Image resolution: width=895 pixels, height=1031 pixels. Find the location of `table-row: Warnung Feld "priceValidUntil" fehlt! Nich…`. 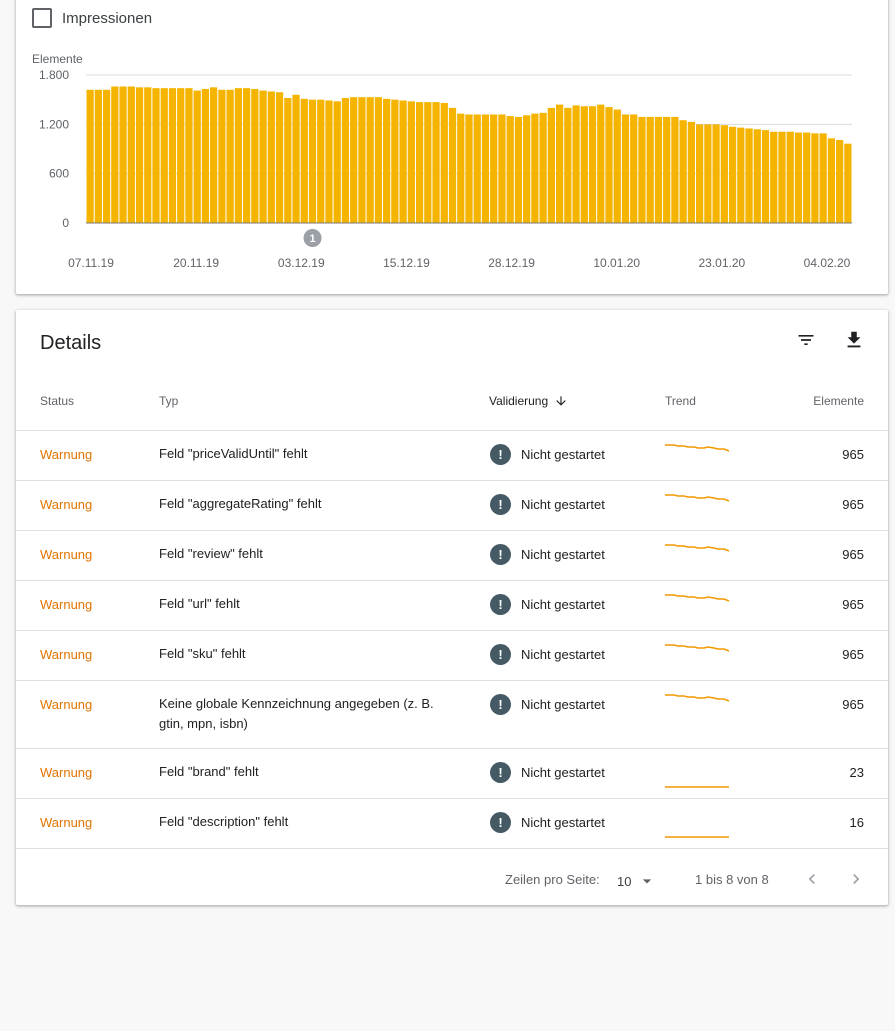

table-row: Warnung Feld "priceValidUntil" fehlt! Nich… is located at coordinates (452, 455).